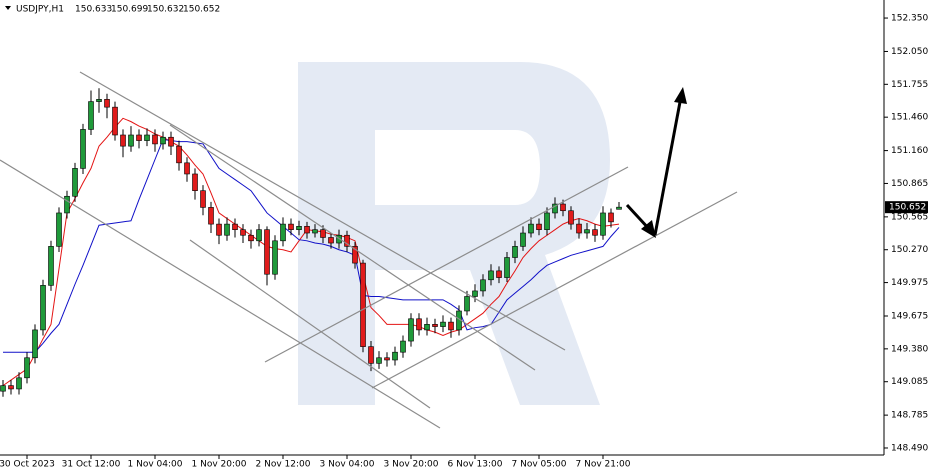 This screenshot has height=471, width=931. I want to click on x-tick-label: 30 Oct 2023, so click(27, 465).